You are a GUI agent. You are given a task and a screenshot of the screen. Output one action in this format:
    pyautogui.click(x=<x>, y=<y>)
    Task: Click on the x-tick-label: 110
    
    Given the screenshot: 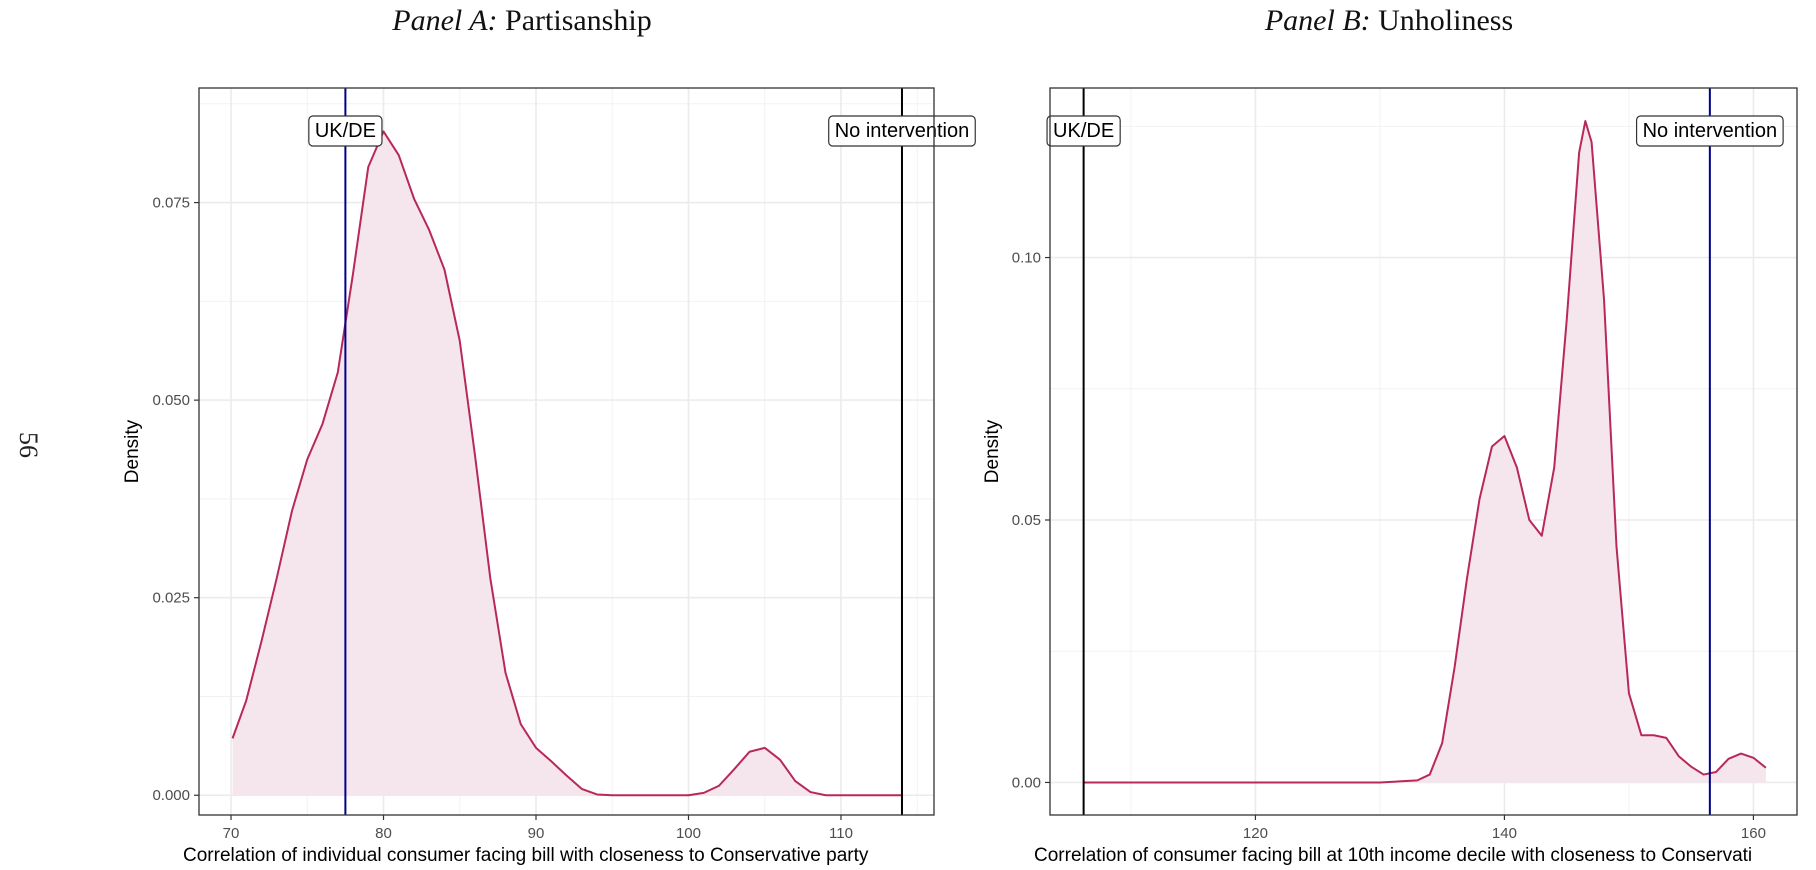 What is the action you would take?
    pyautogui.click(x=841, y=833)
    